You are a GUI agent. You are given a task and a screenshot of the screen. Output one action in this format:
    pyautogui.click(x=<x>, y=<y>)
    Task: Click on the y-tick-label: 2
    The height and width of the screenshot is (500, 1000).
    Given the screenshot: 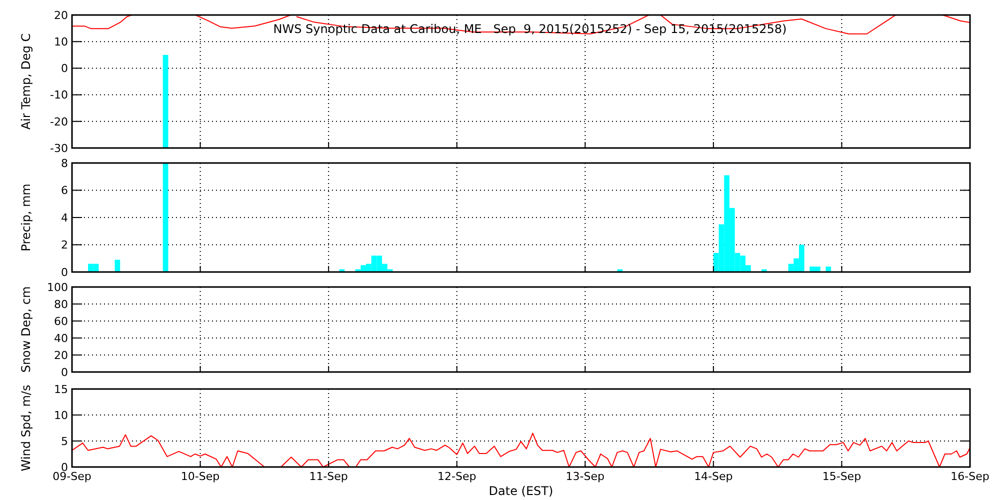 What is the action you would take?
    pyautogui.click(x=64, y=245)
    